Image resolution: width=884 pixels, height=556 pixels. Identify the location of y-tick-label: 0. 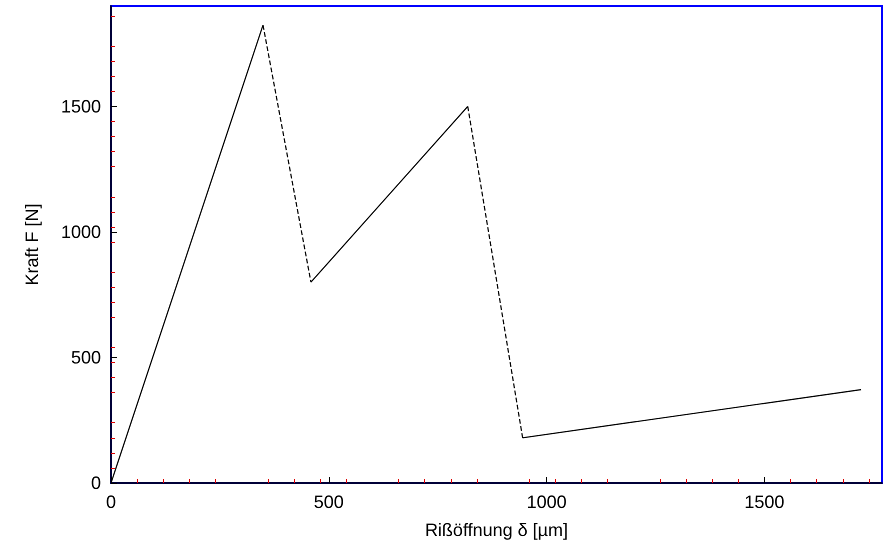
(95, 483).